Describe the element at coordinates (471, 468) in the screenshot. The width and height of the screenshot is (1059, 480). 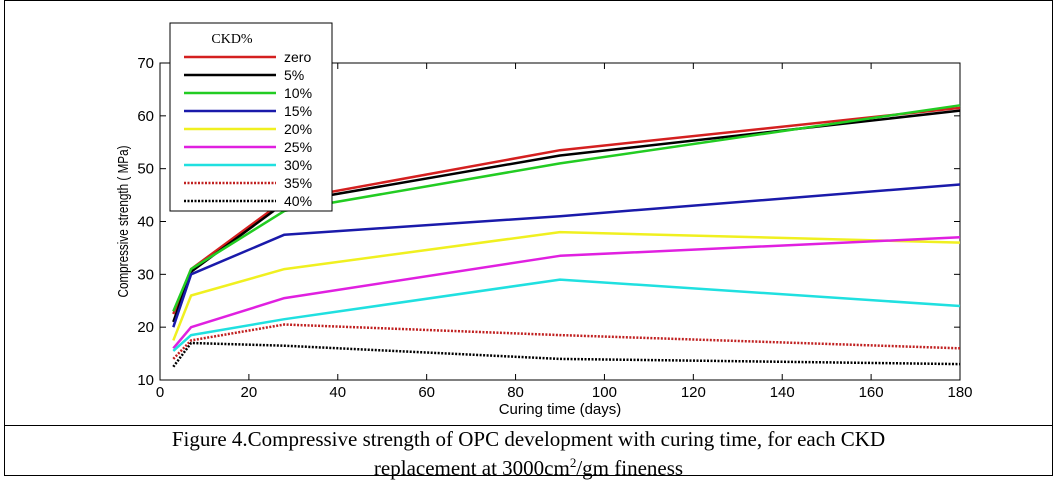
I see `caption-line-2-text: replacement at 3000cm` at that location.